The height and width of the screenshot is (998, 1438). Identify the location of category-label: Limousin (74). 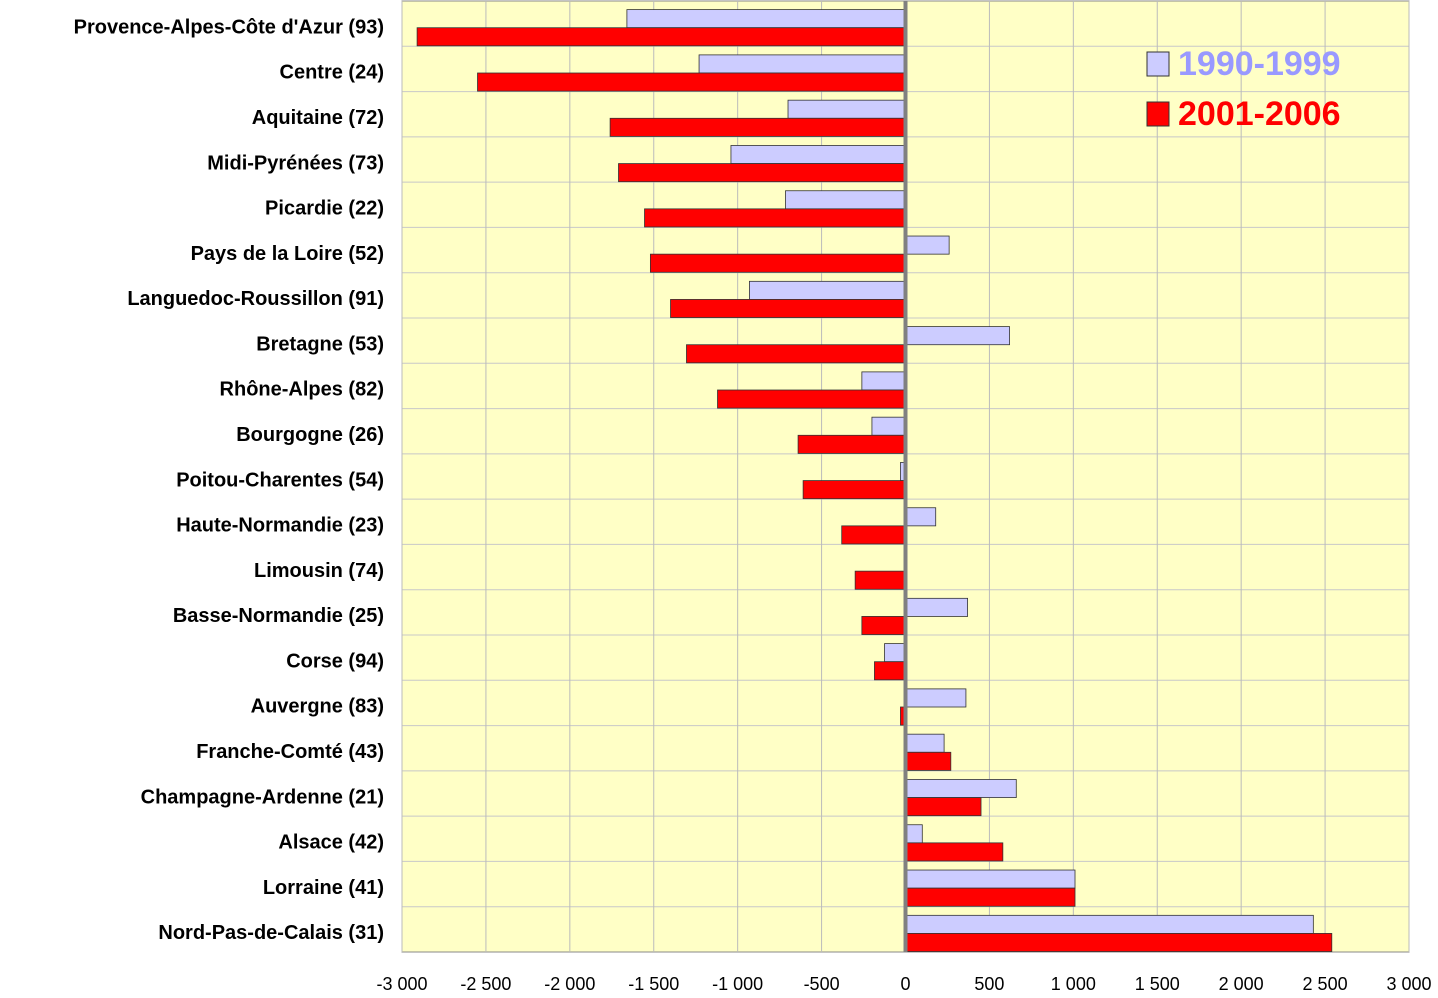
(319, 571).